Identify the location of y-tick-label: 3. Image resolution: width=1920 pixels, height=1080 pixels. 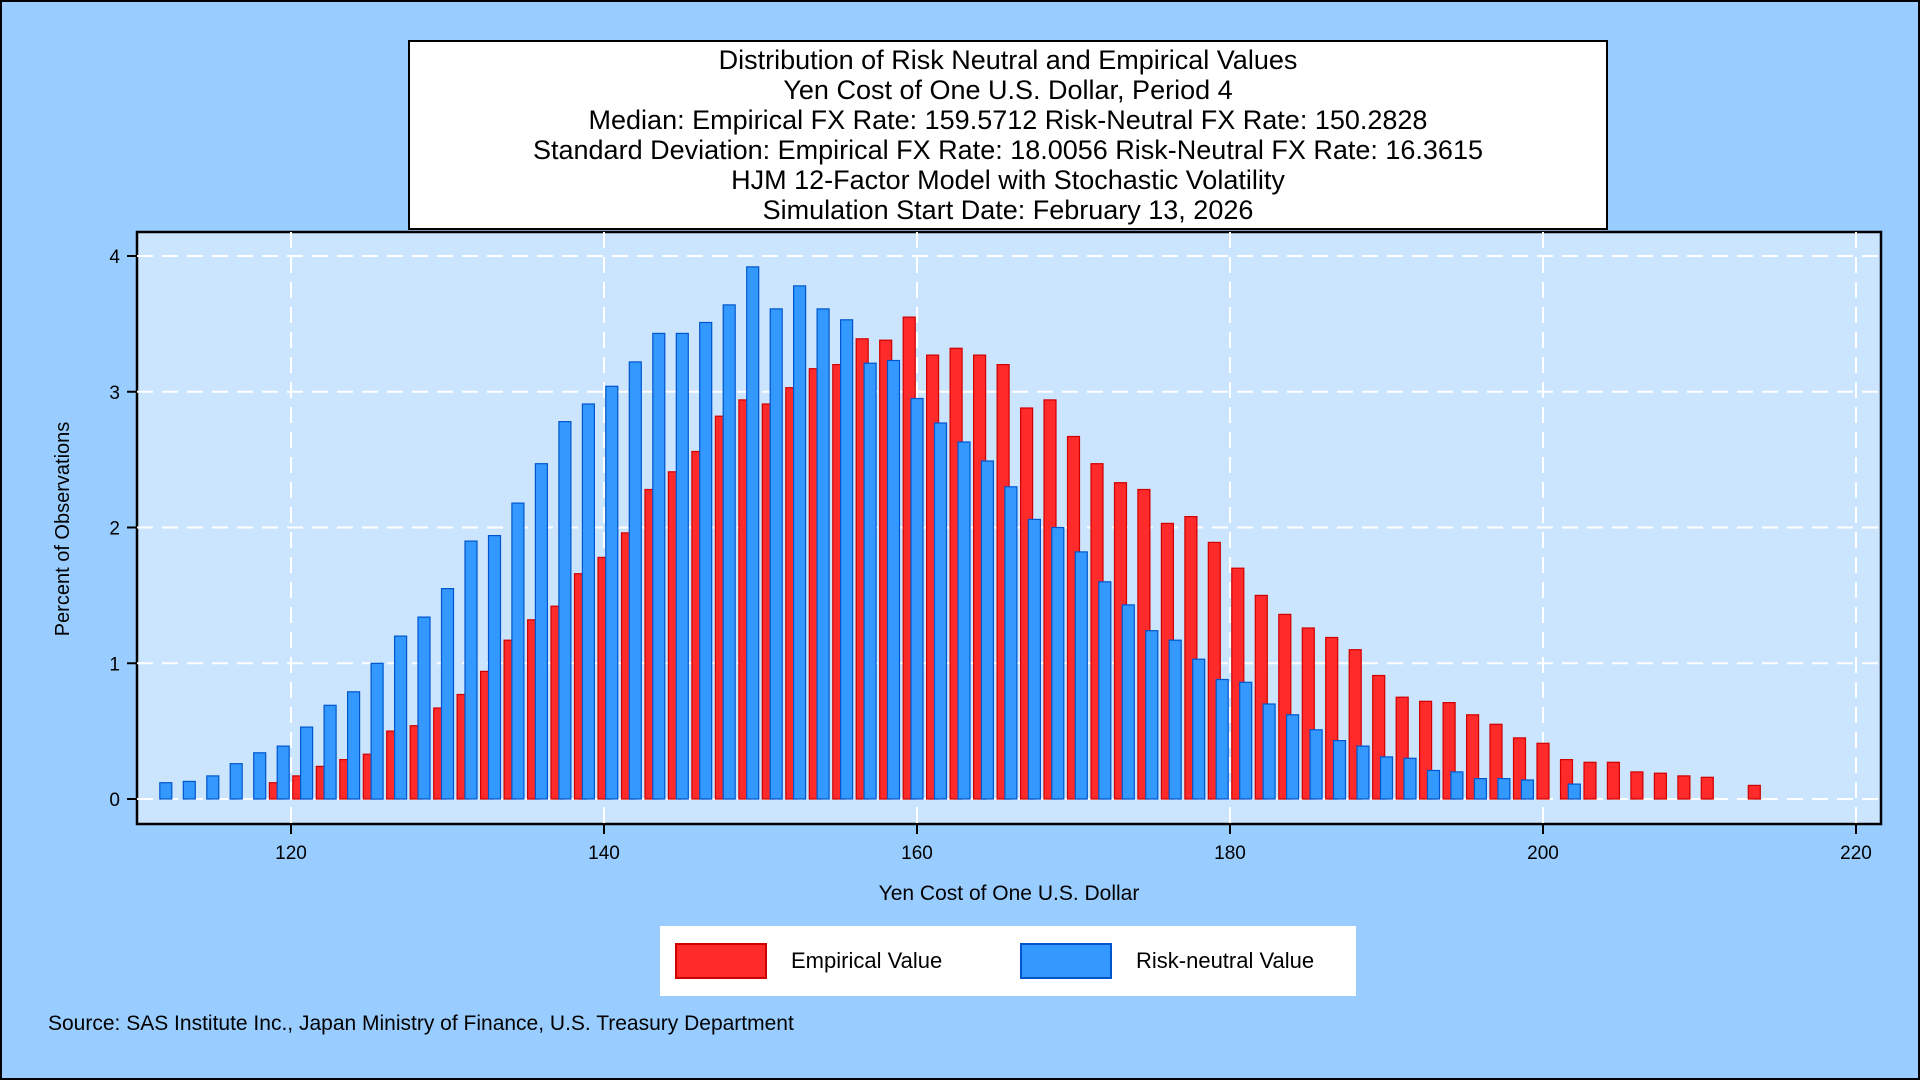
(114, 393).